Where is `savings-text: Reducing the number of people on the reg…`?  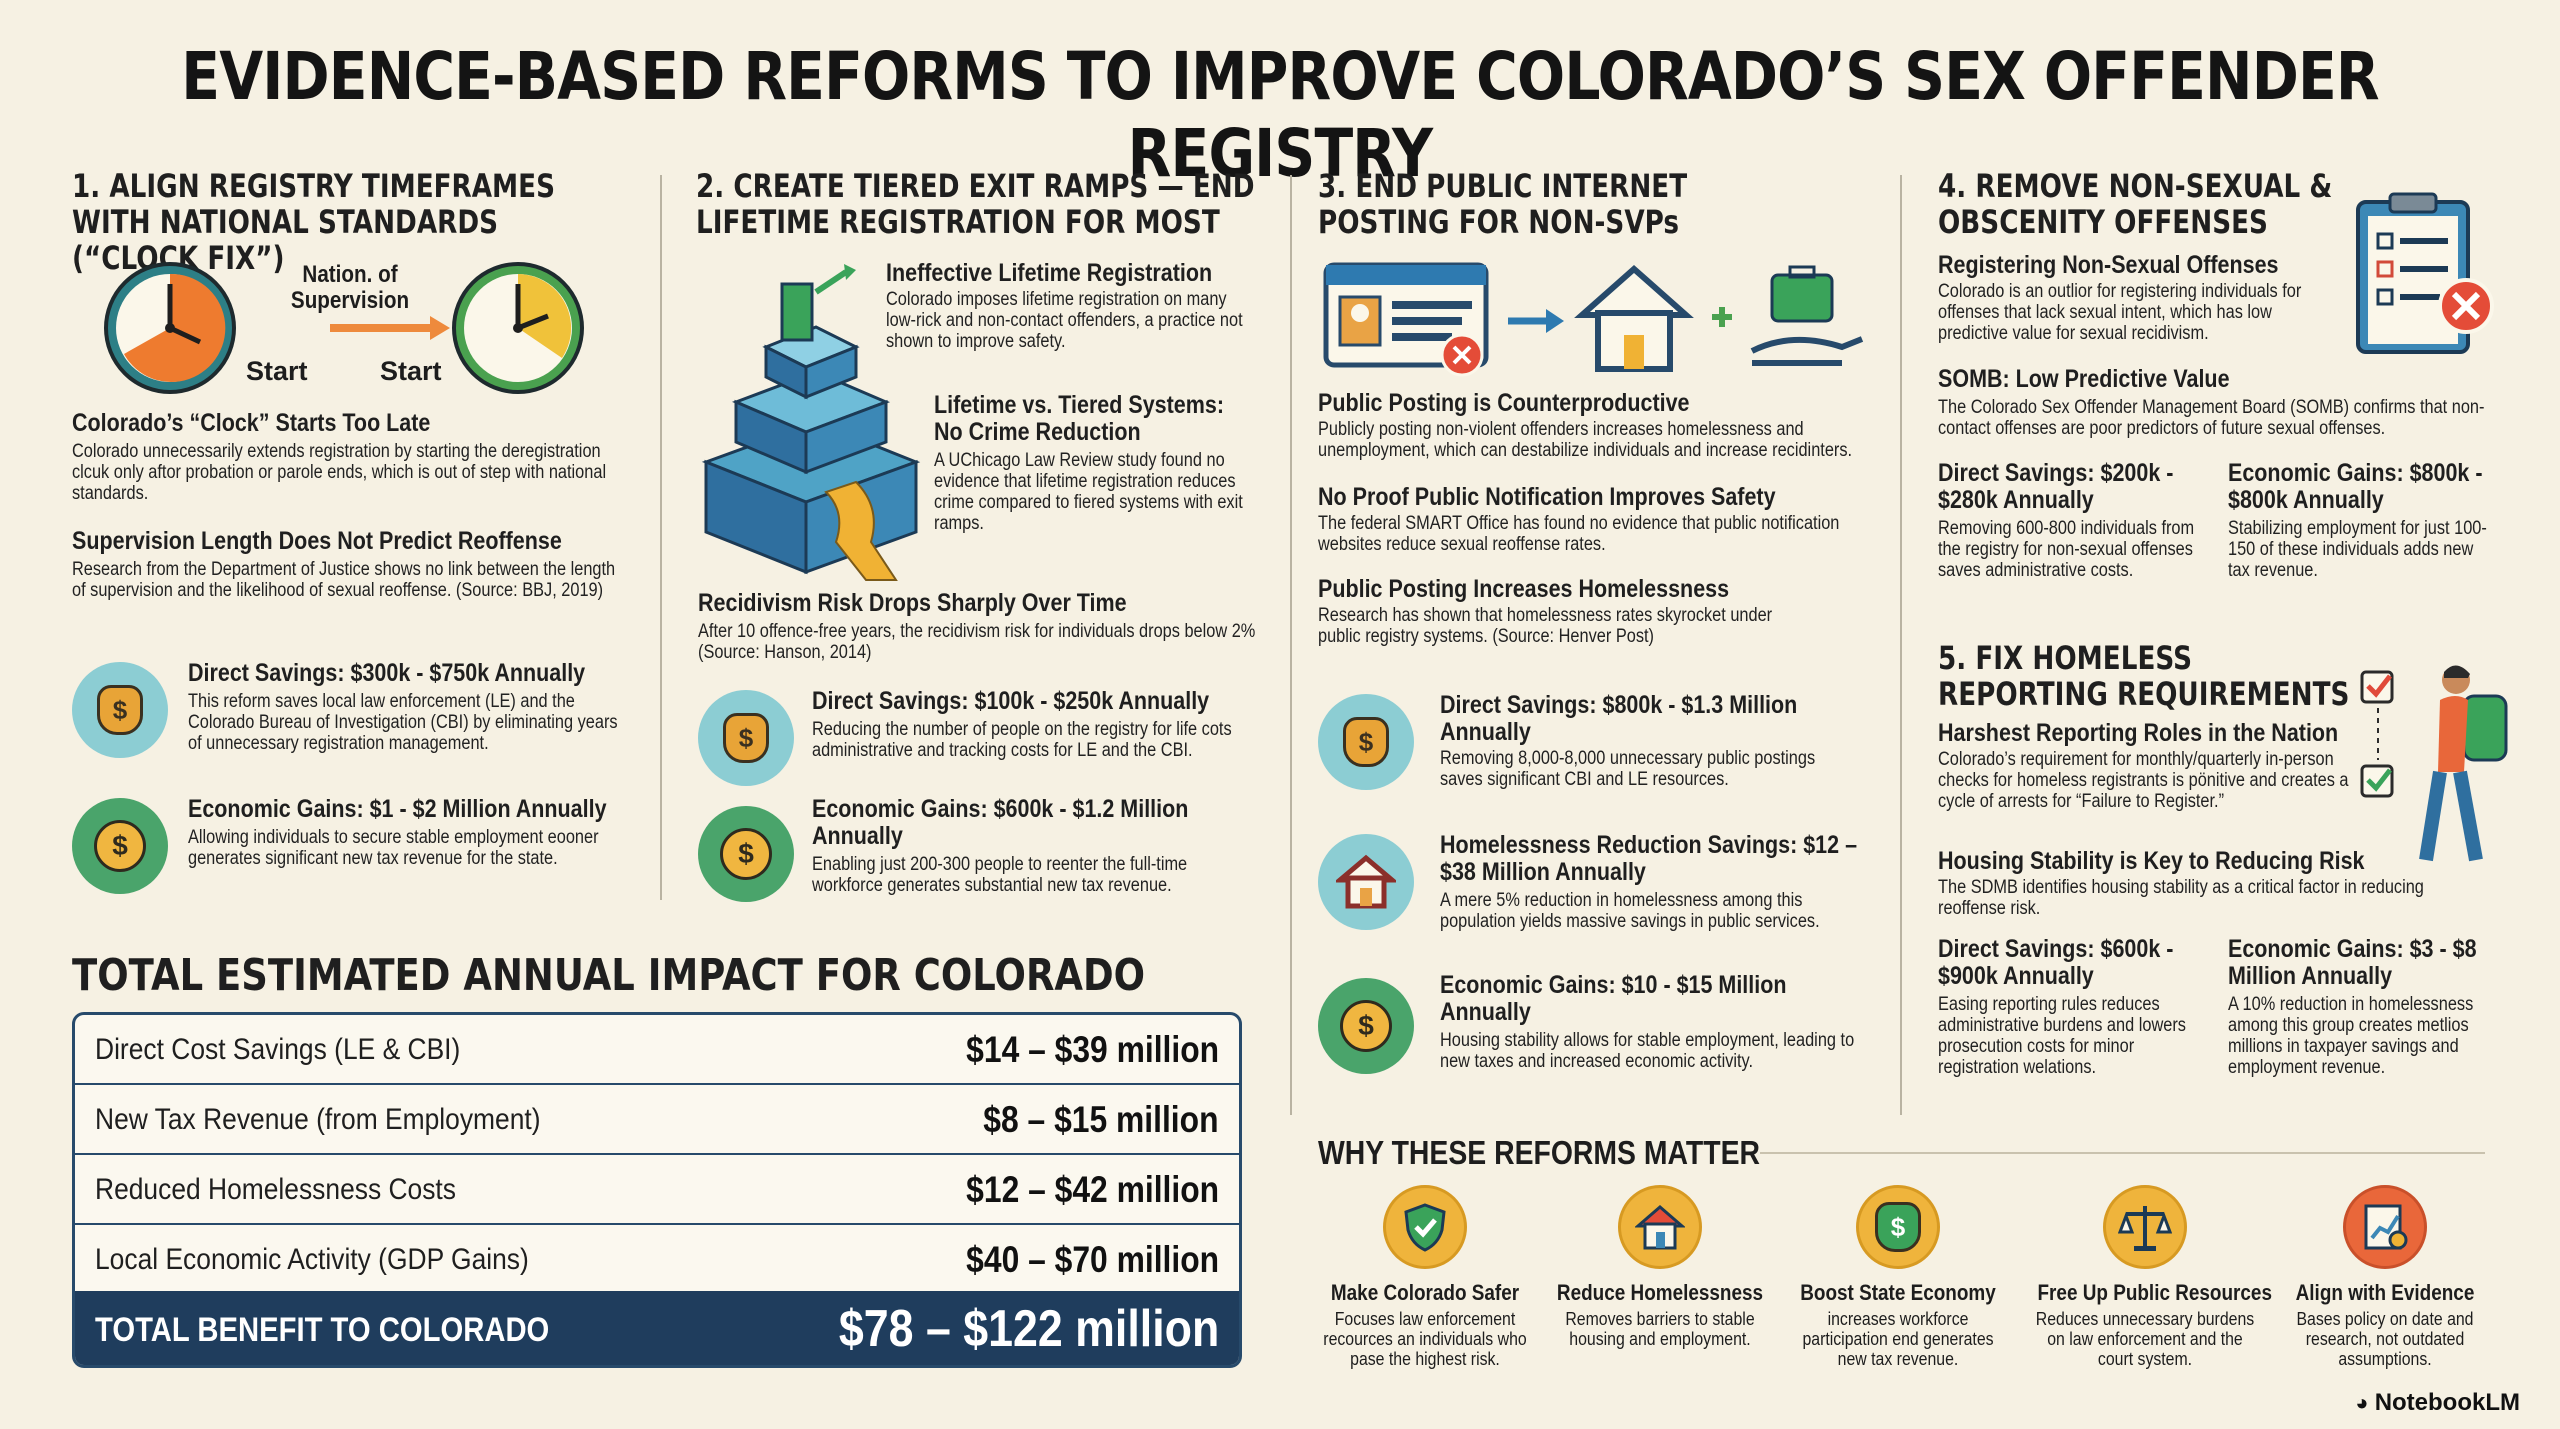
savings-text: Reducing the number of people on the reg… is located at coordinates (1022, 740).